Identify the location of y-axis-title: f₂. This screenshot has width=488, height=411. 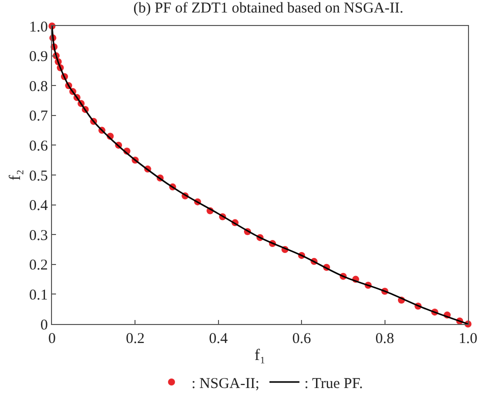
(15, 175).